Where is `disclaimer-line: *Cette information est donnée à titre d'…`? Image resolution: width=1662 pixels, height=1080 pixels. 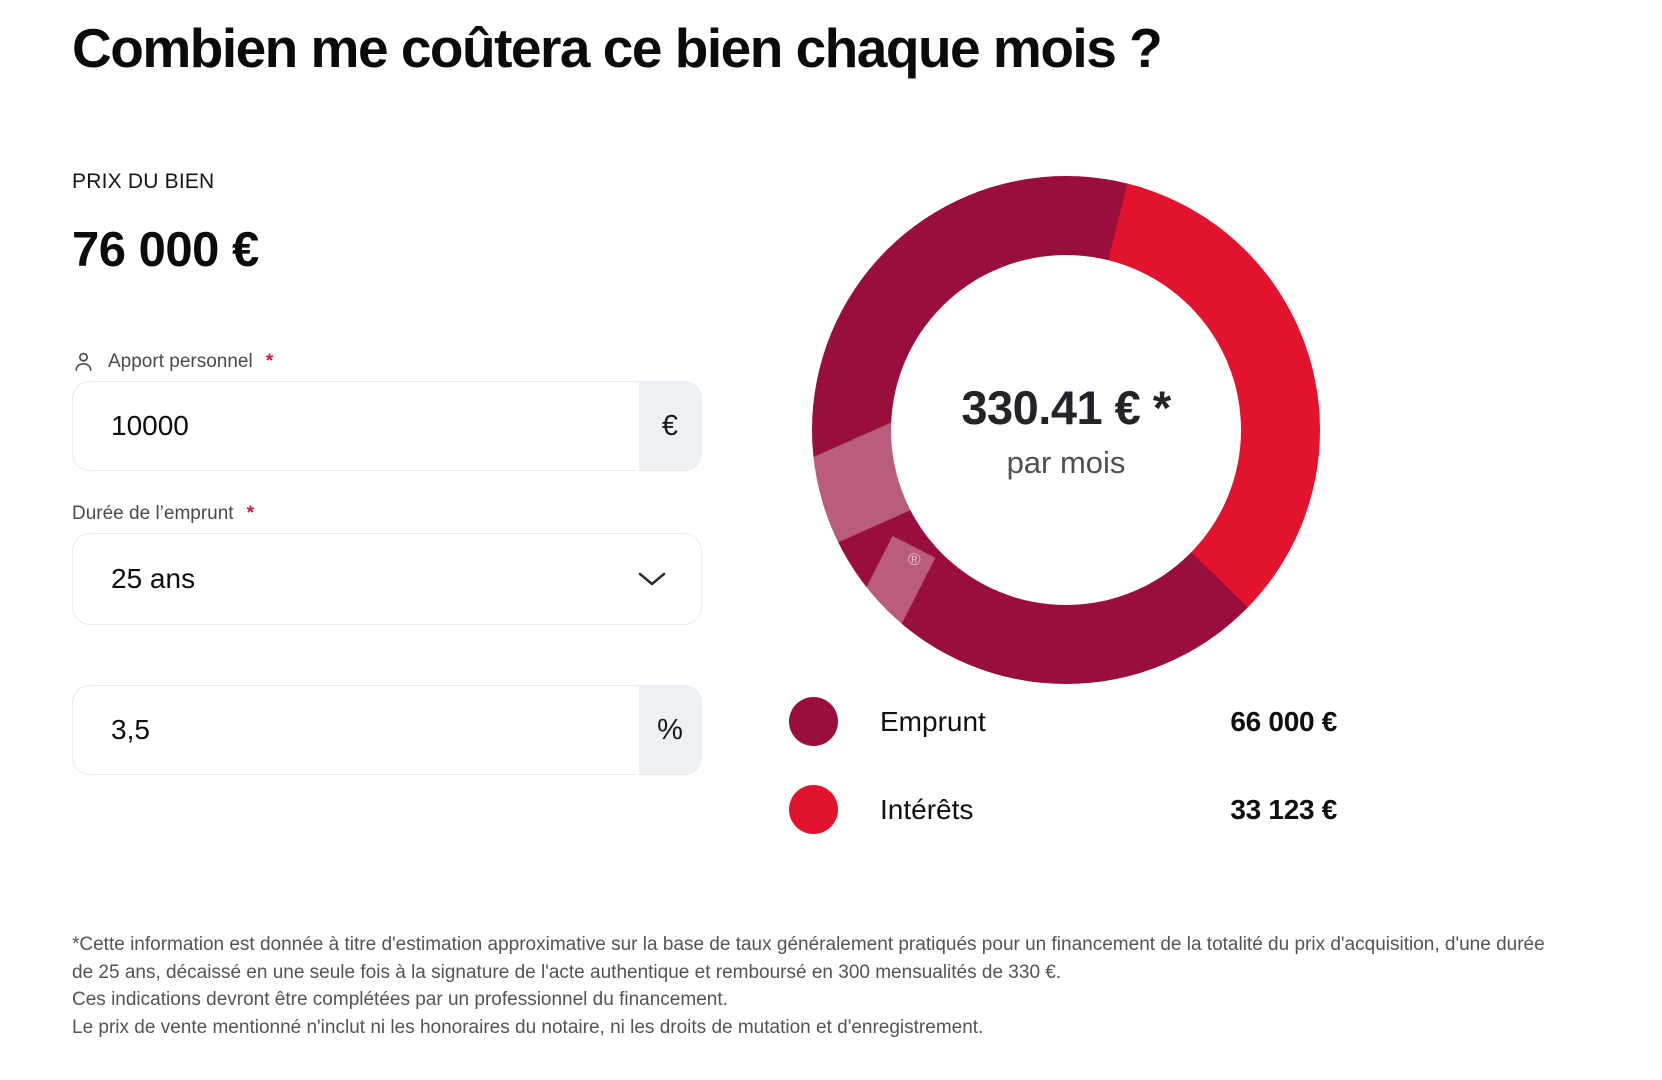 disclaimer-line: *Cette information est donnée à titre d'… is located at coordinates (808, 944).